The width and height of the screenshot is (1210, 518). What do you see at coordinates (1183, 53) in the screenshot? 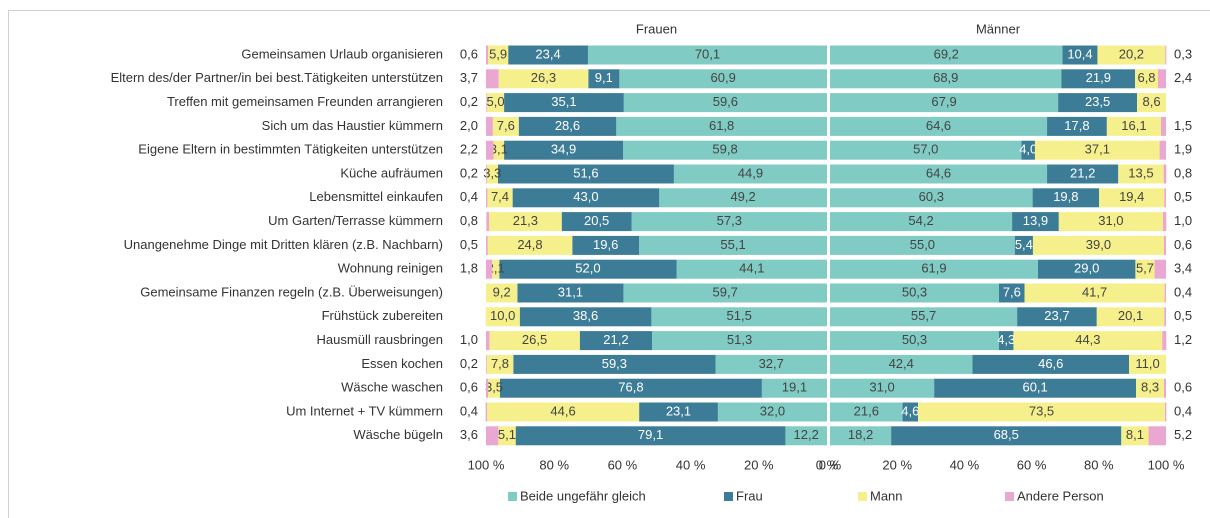
I see `value-label: 0,3` at bounding box center [1183, 53].